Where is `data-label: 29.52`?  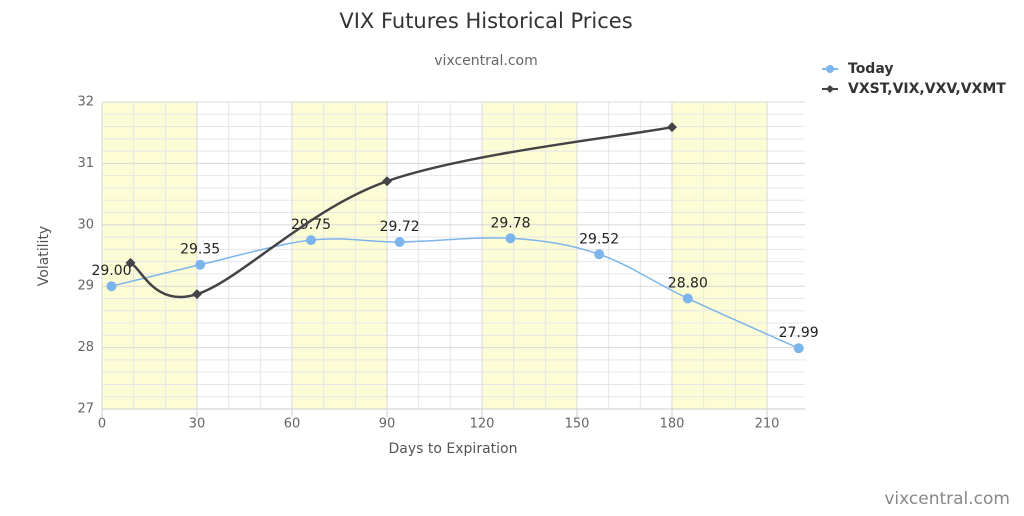 data-label: 29.52 is located at coordinates (599, 239).